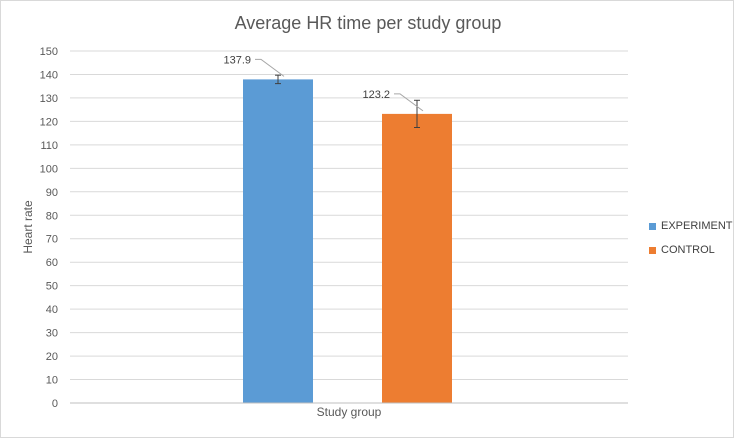 The image size is (734, 439). I want to click on y-tick-label: 40, so click(52, 310).